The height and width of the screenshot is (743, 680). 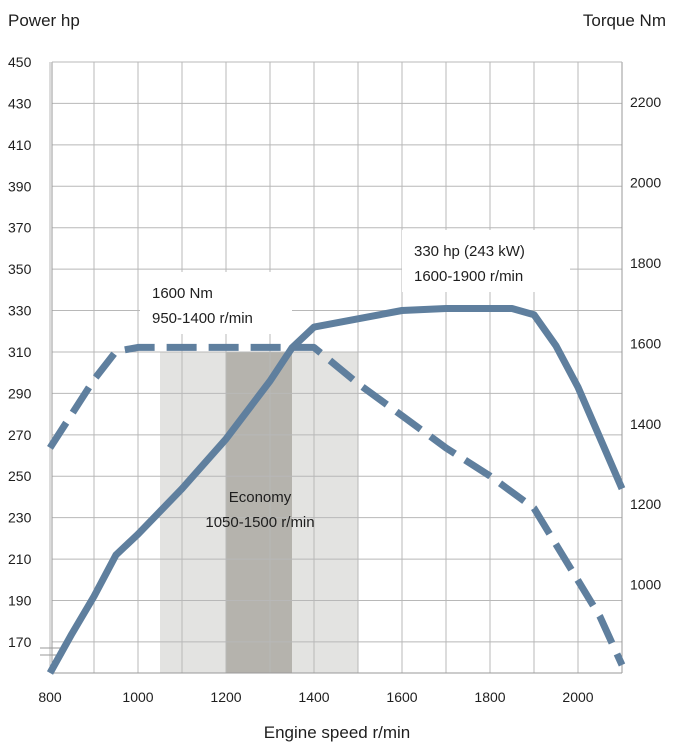 I want to click on core-band, so click(x=259, y=512).